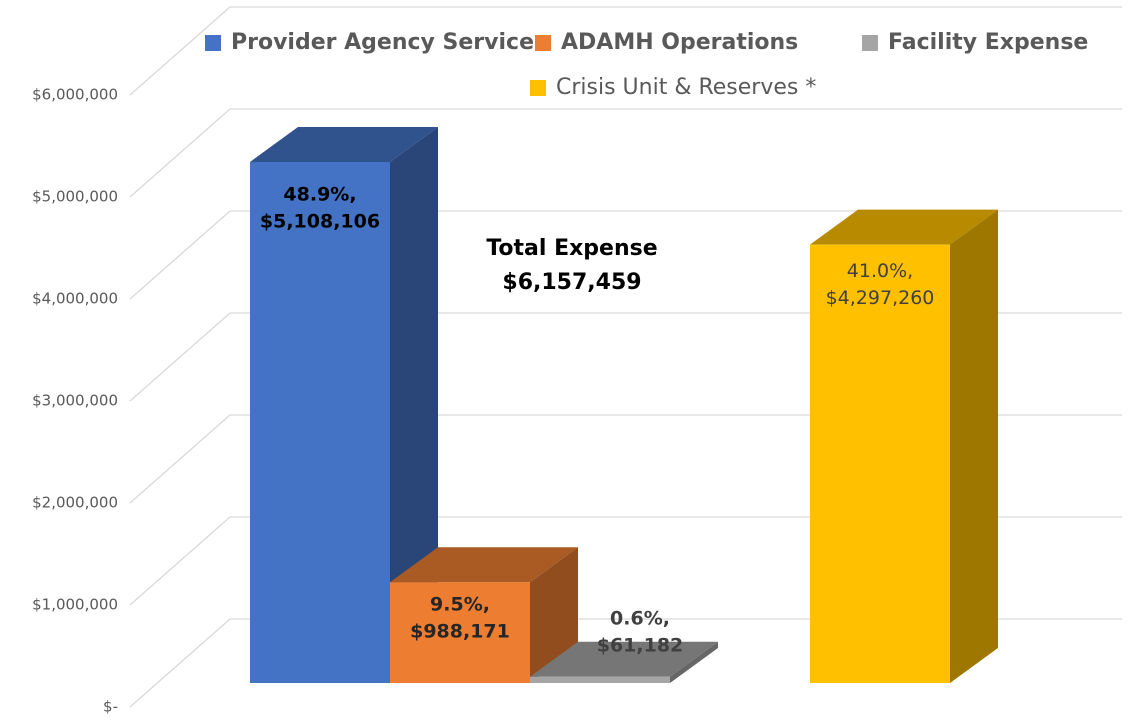  What do you see at coordinates (75, 605) in the screenshot?
I see `y-tick-label: $1,000,000` at bounding box center [75, 605].